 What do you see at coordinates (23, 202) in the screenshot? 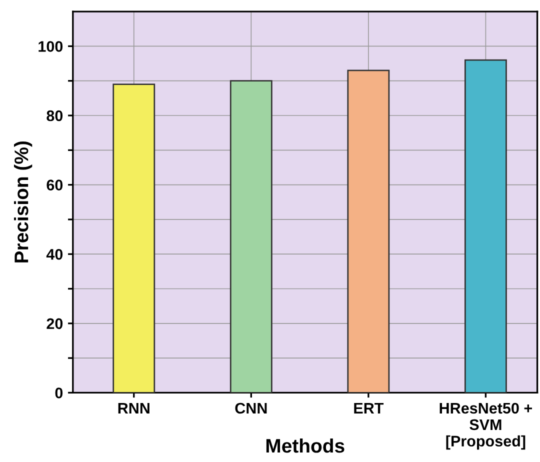
I see `y-axis-title: Precision (%)` at bounding box center [23, 202].